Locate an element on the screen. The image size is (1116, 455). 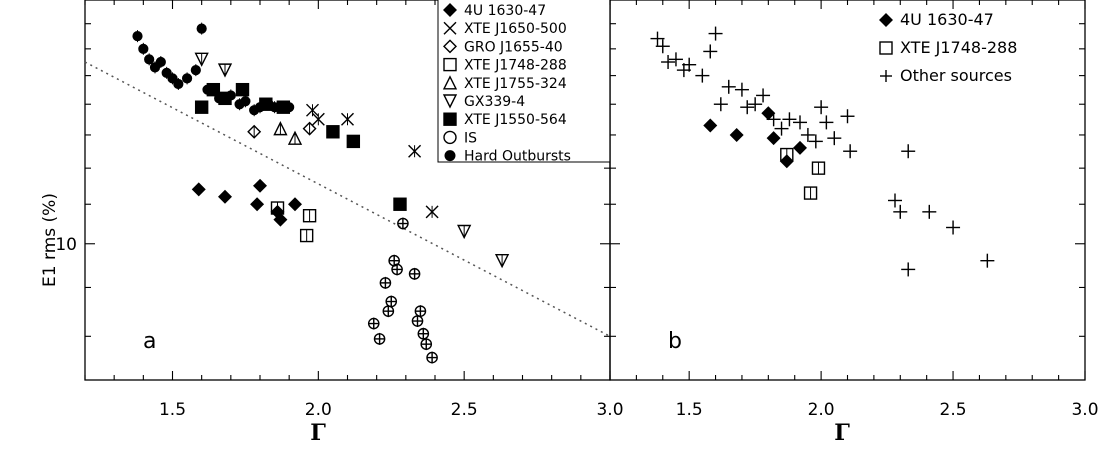
y-tick-label: 10 is located at coordinates (66, 245).